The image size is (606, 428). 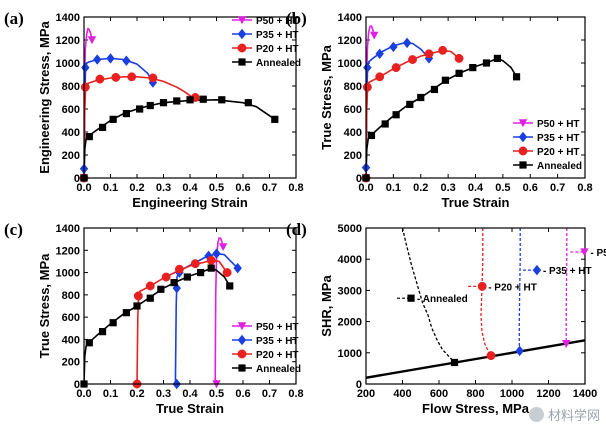 I want to click on panel-b-legend-marker, so click(x=523, y=165).